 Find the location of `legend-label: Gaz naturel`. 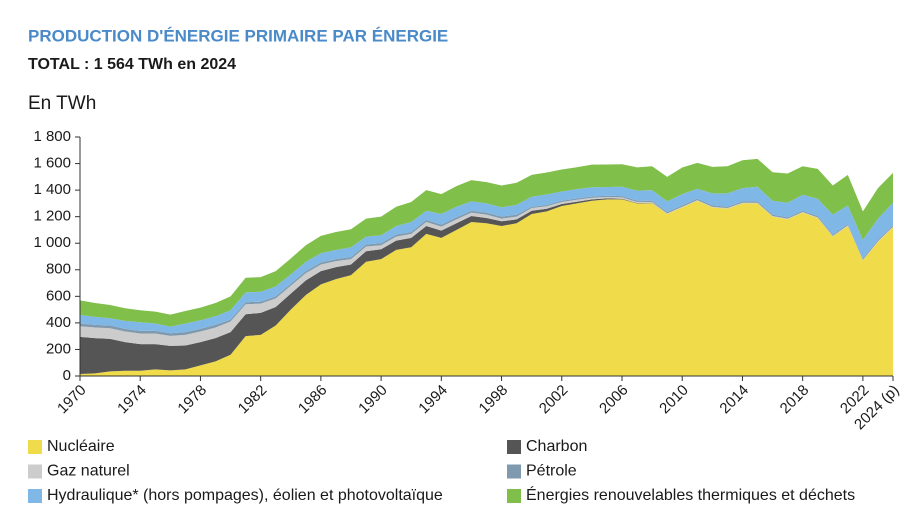

legend-label: Gaz naturel is located at coordinates (88, 471).